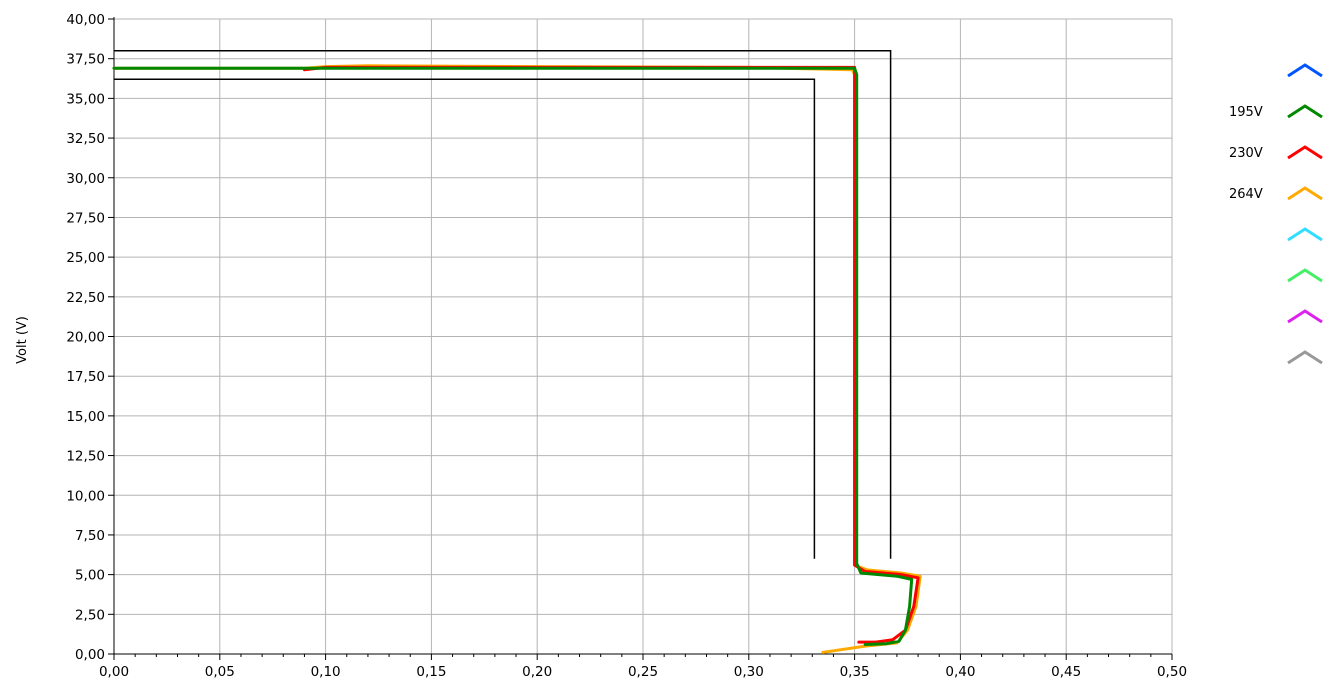  Describe the element at coordinates (85, 99) in the screenshot. I see `y-tick-label: 35,00` at that location.